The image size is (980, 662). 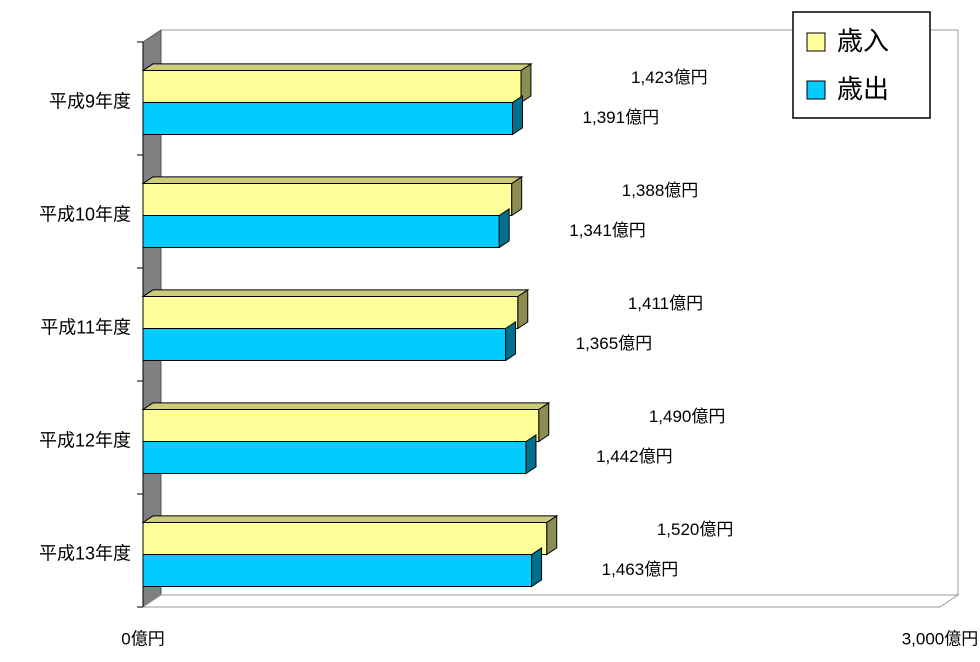 What do you see at coordinates (665, 303) in the screenshot?
I see `data-label: 1,411億円` at bounding box center [665, 303].